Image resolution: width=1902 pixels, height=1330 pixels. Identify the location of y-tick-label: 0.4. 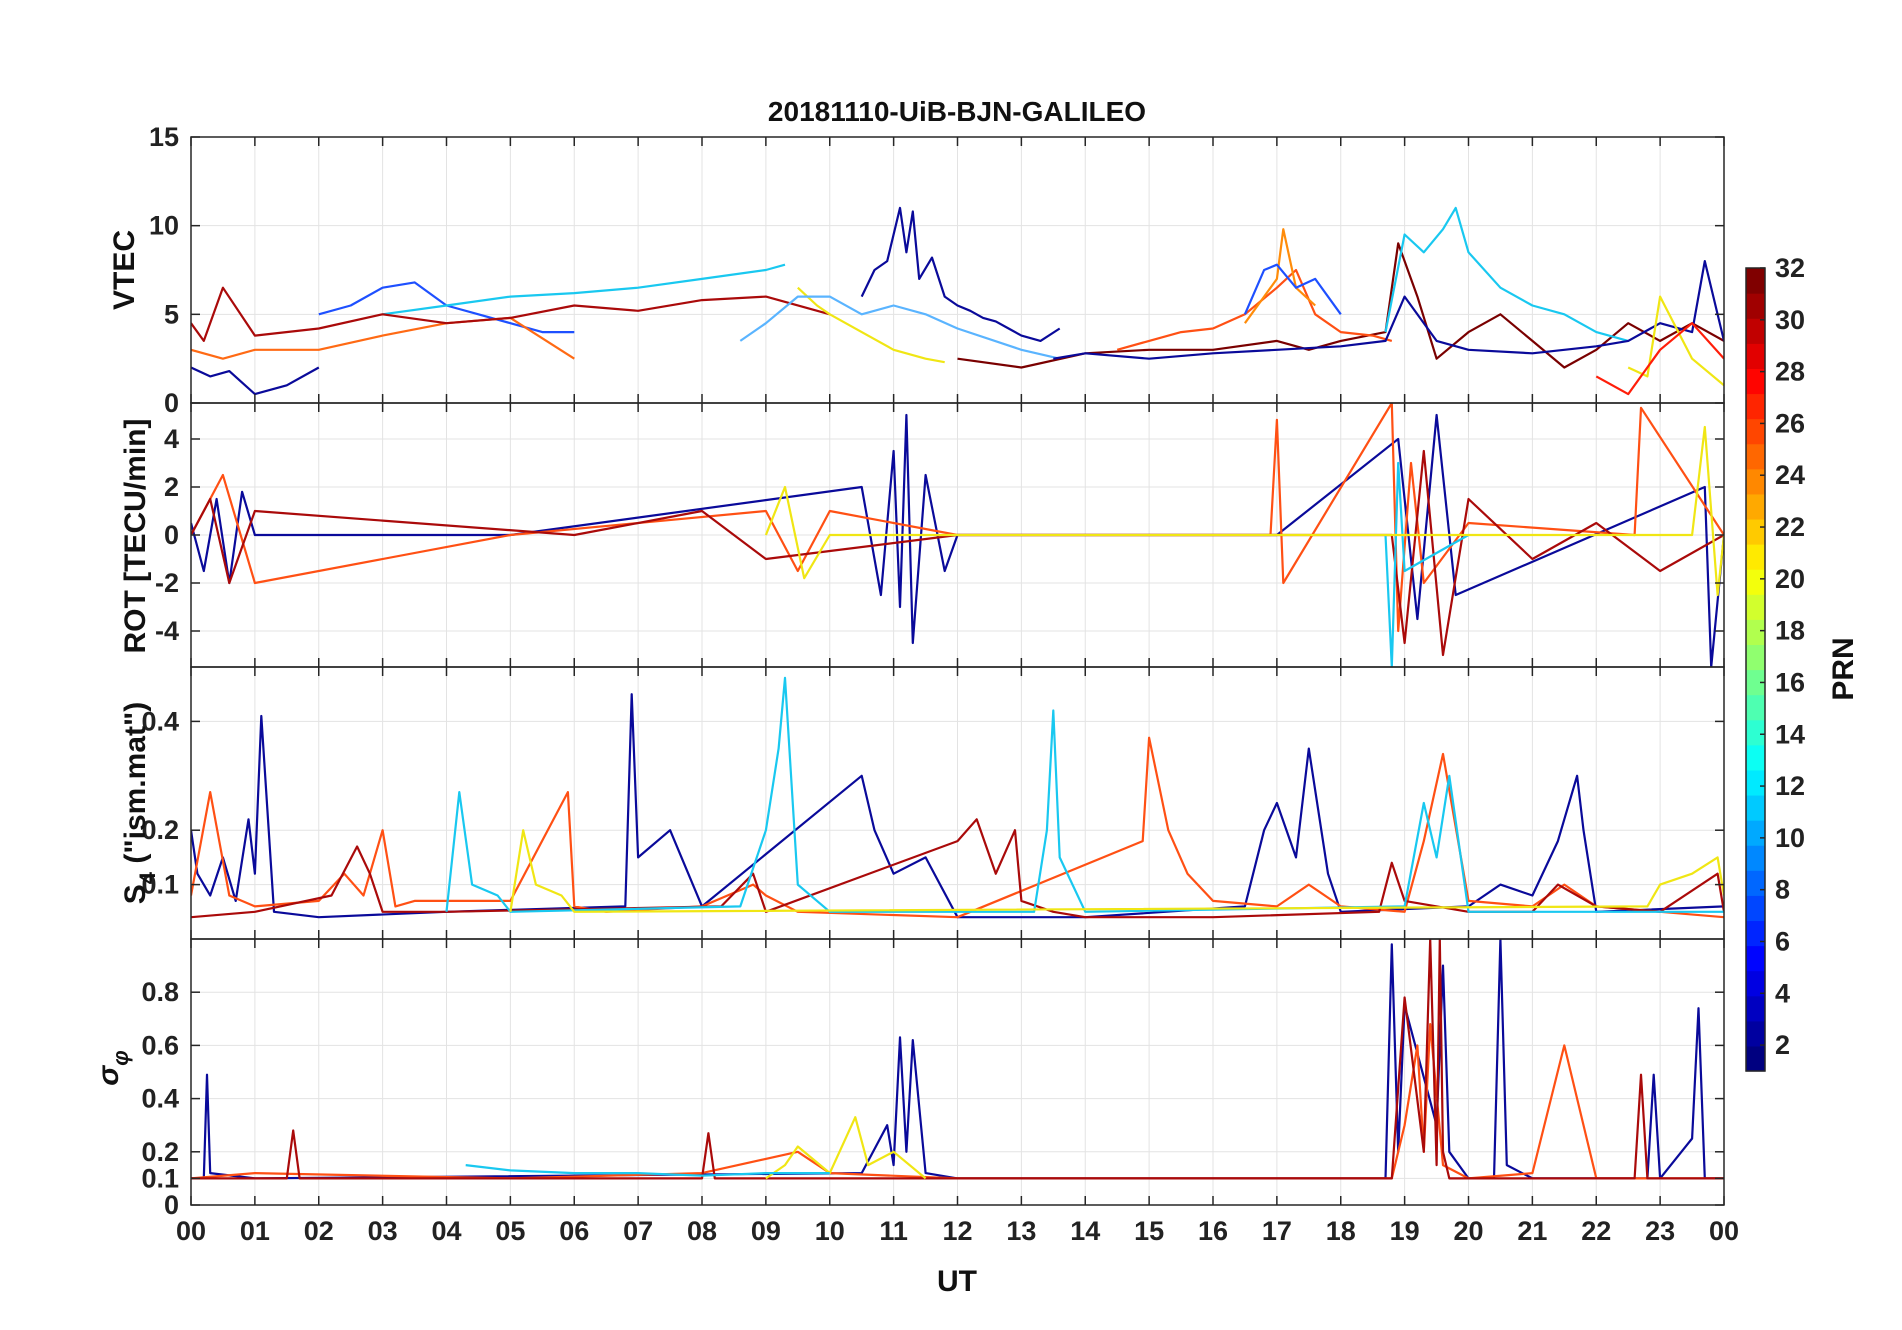
(160, 1099).